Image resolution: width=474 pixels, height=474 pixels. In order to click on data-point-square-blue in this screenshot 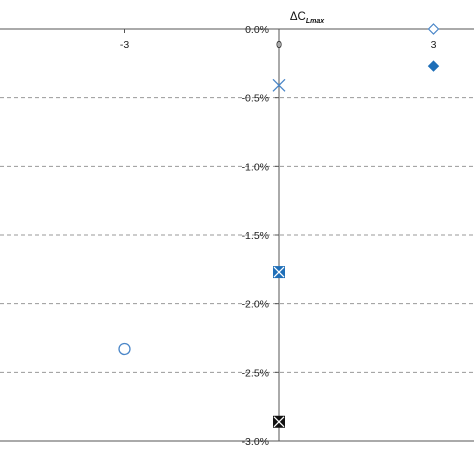, I will do `click(279, 272)`.